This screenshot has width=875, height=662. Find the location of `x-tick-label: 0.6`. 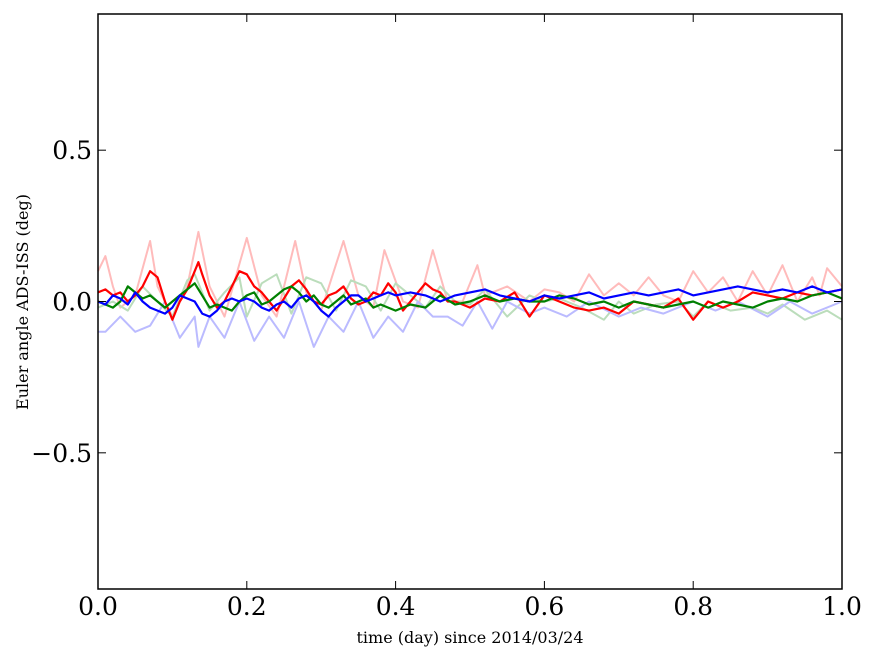

x-tick-label: 0.6 is located at coordinates (545, 606).